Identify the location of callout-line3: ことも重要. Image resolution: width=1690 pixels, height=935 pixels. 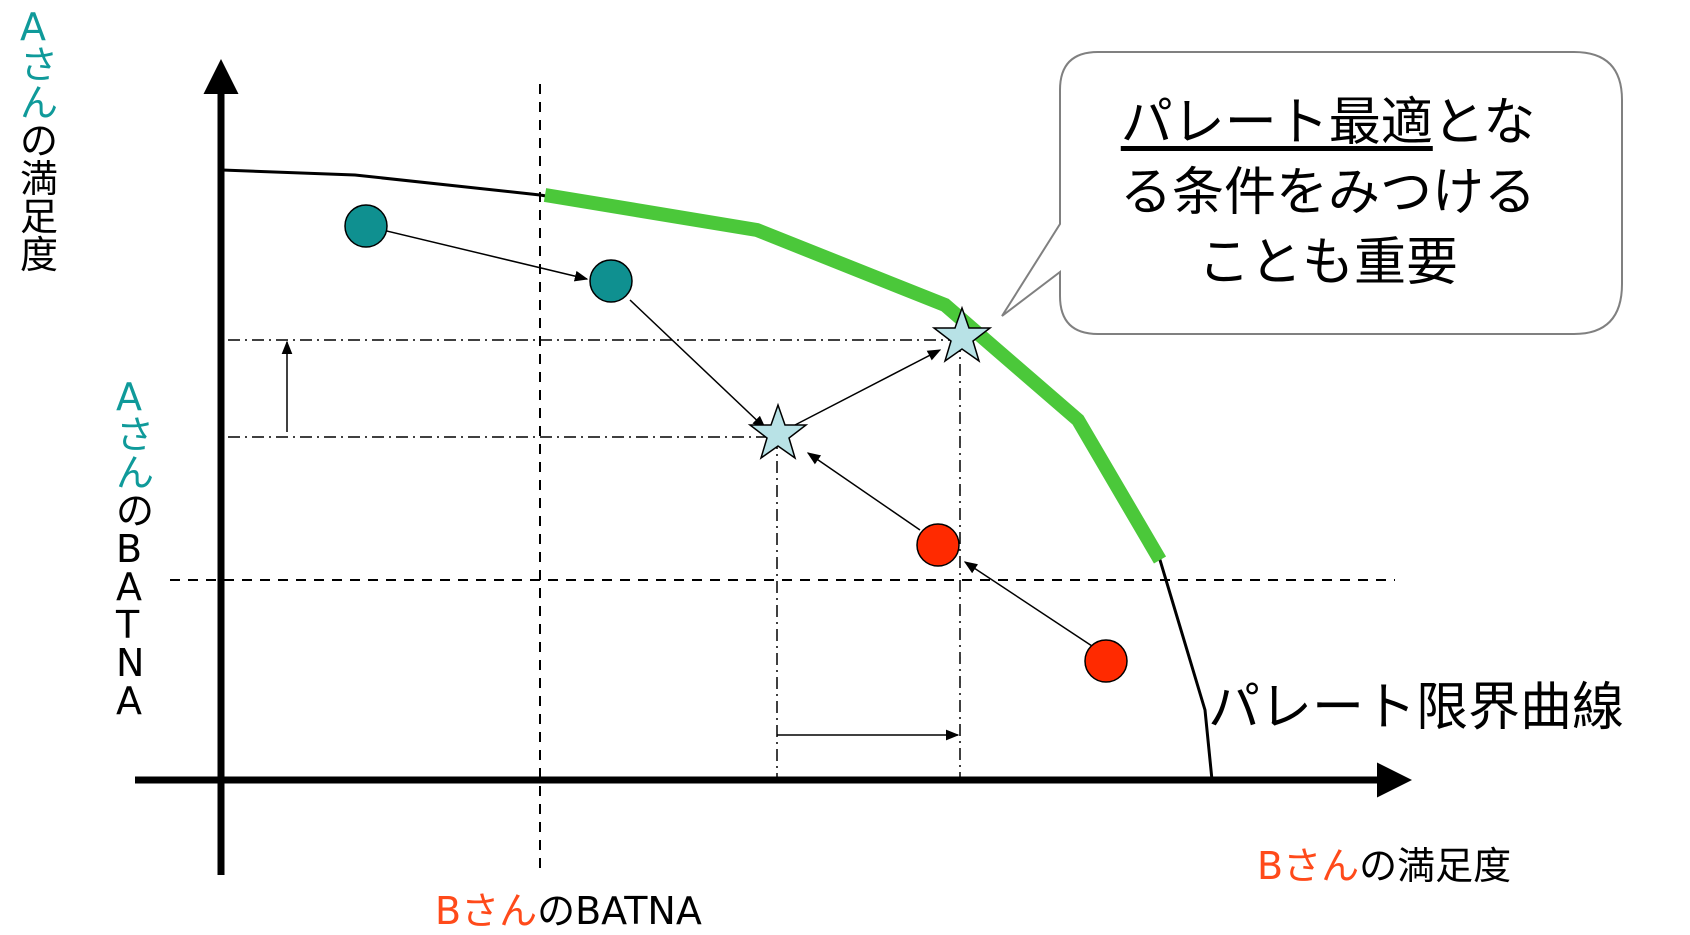
(1327, 263).